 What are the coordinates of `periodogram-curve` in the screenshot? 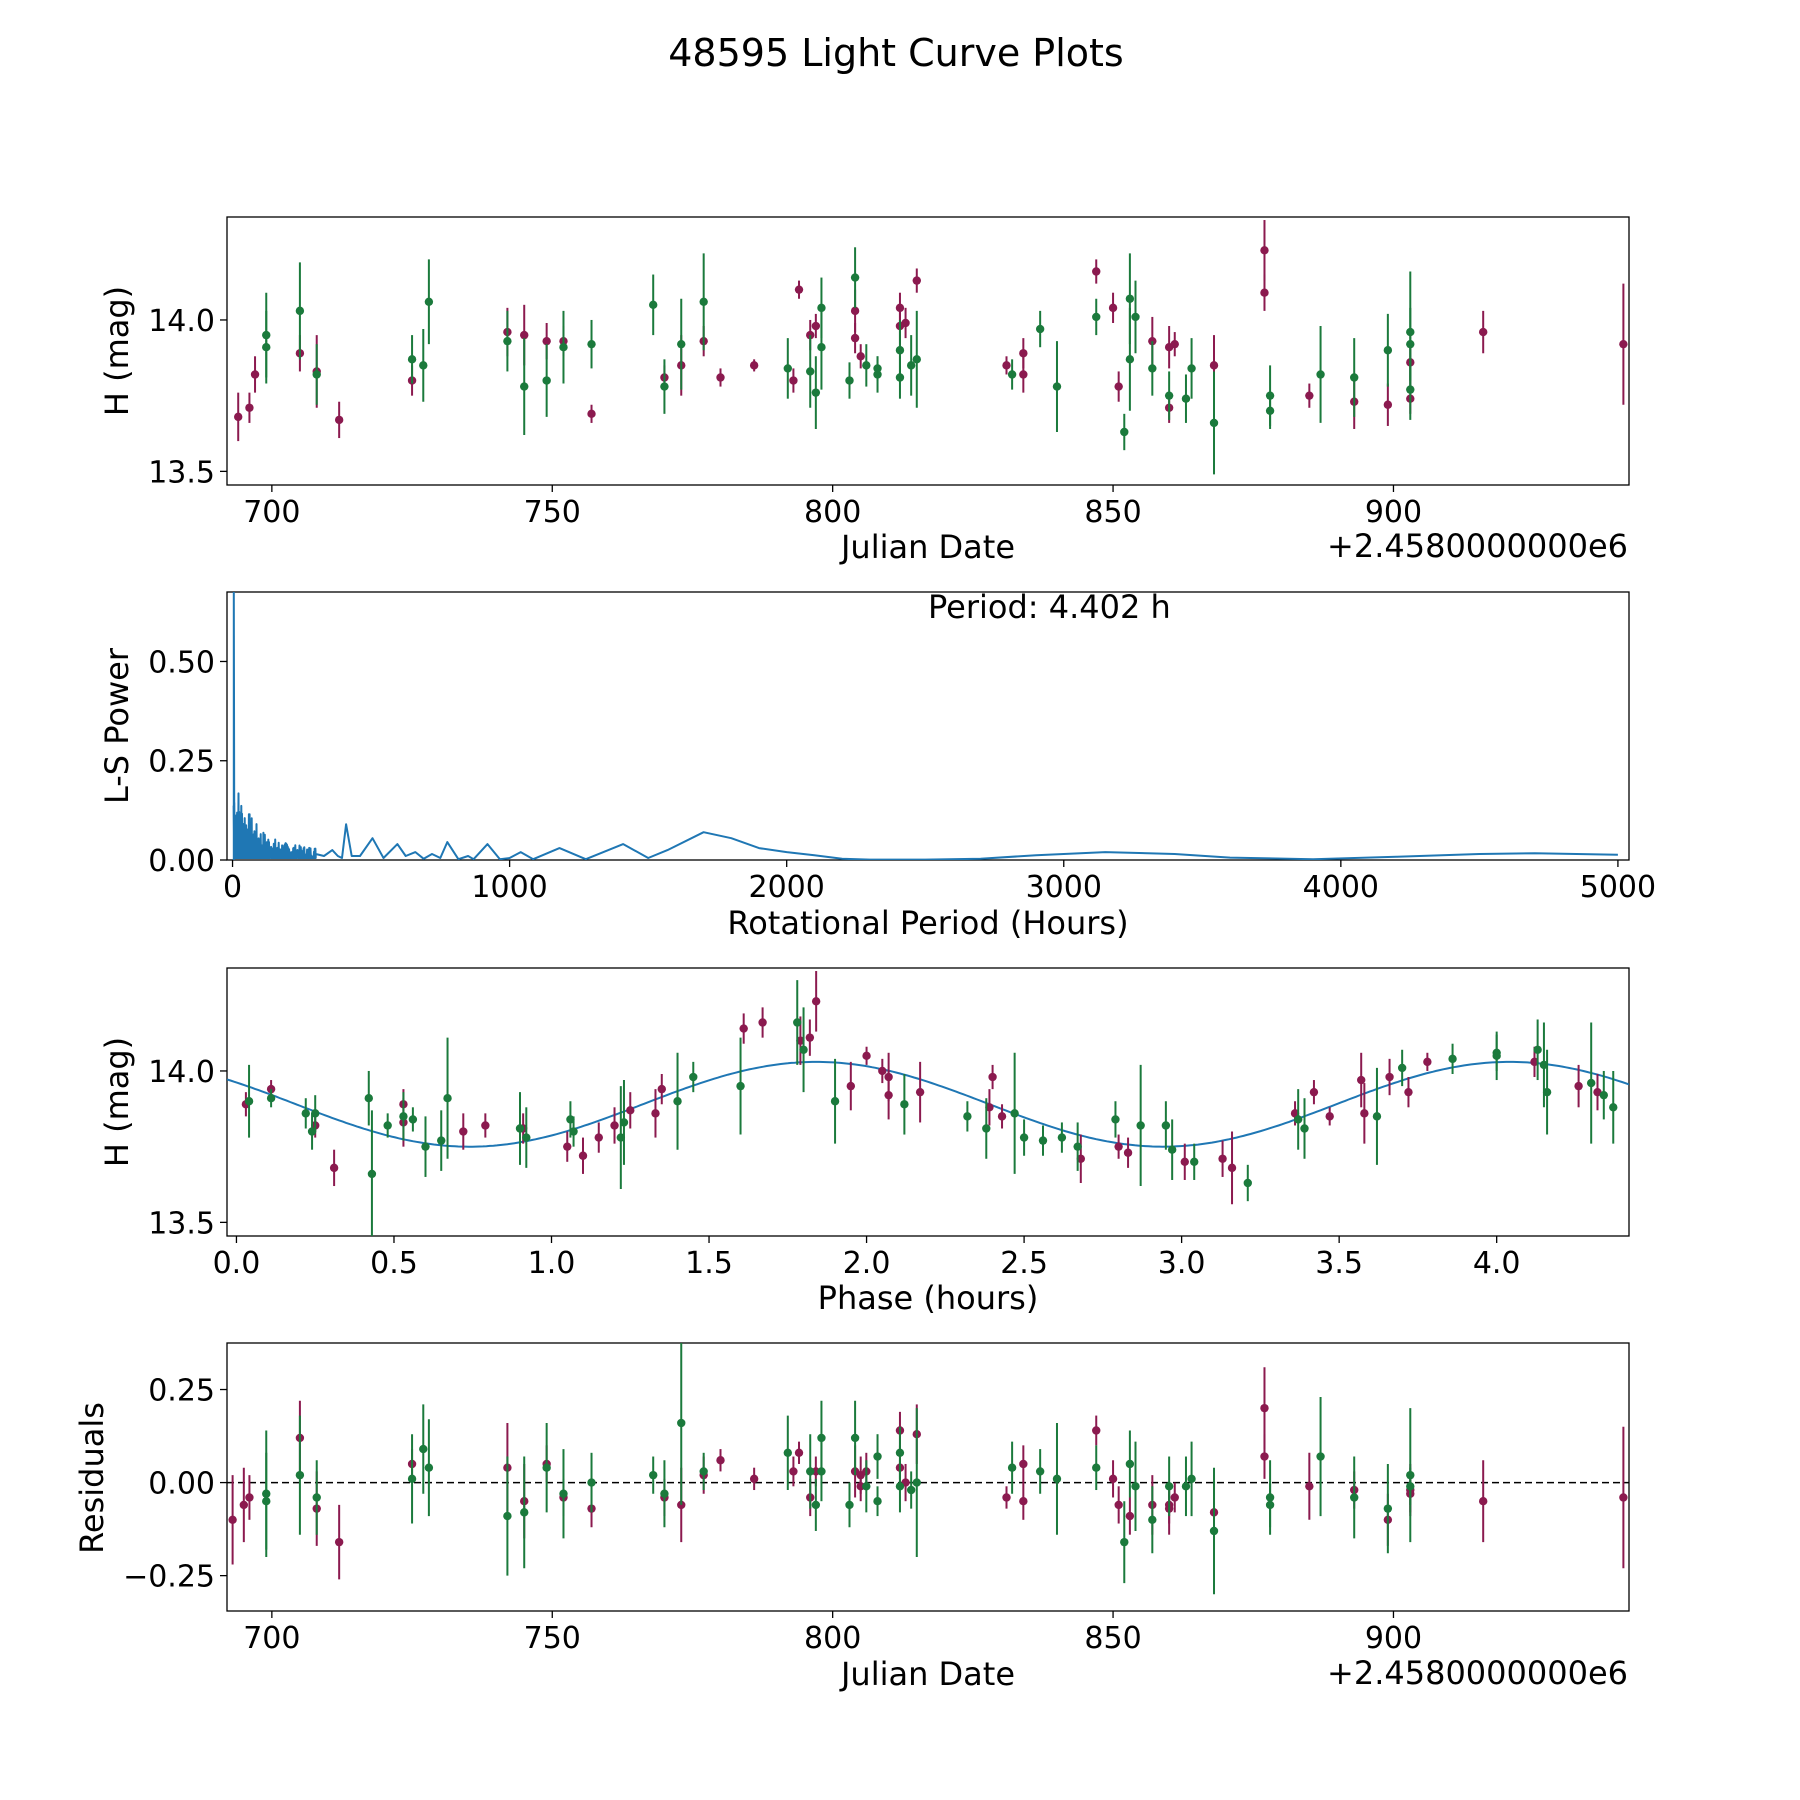 It's located at (925, 726).